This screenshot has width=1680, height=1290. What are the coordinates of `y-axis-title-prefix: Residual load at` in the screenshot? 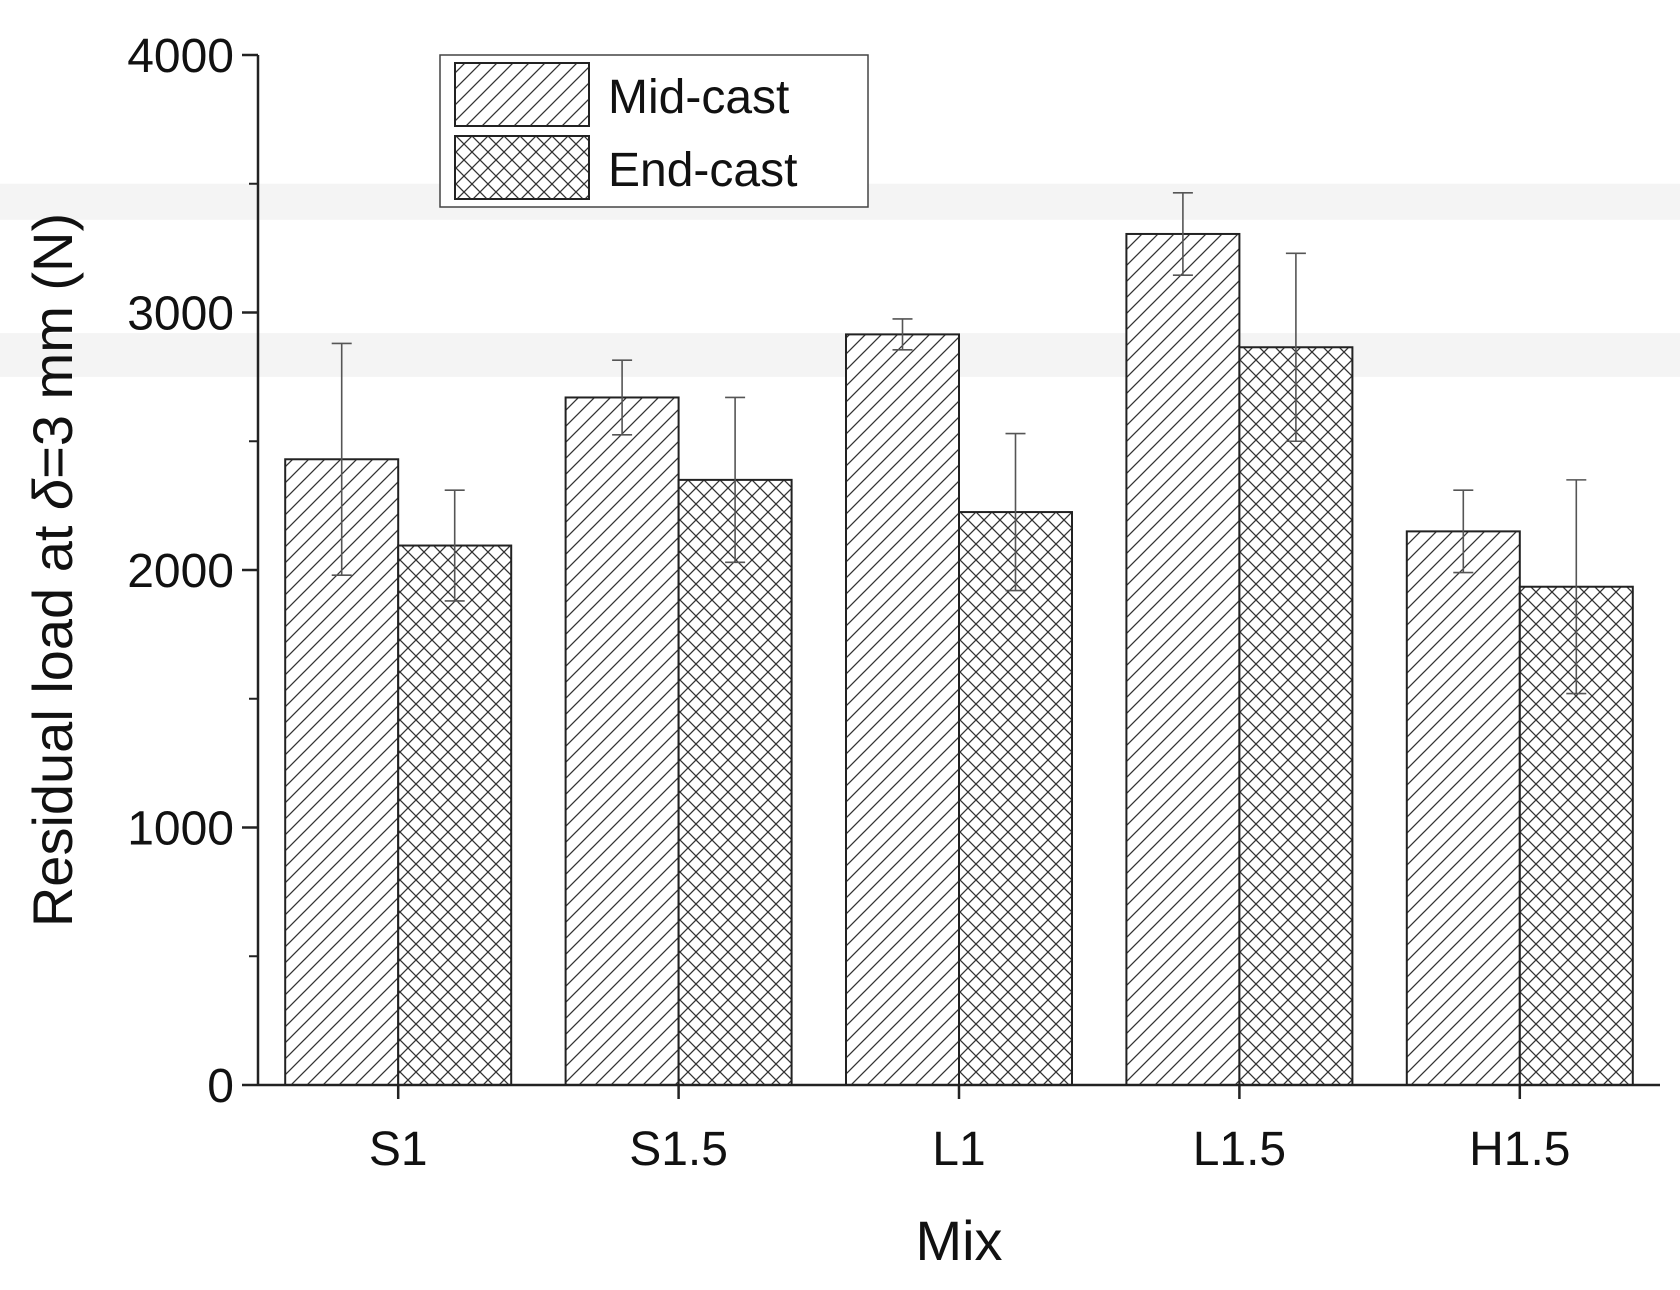 It's located at (52, 718).